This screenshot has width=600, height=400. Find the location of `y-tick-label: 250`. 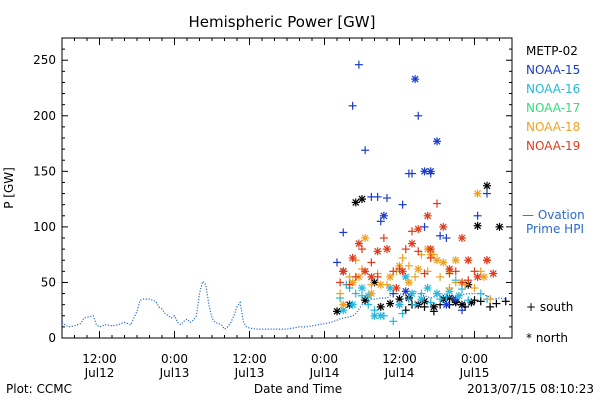

y-tick-label: 250 is located at coordinates (44, 60).